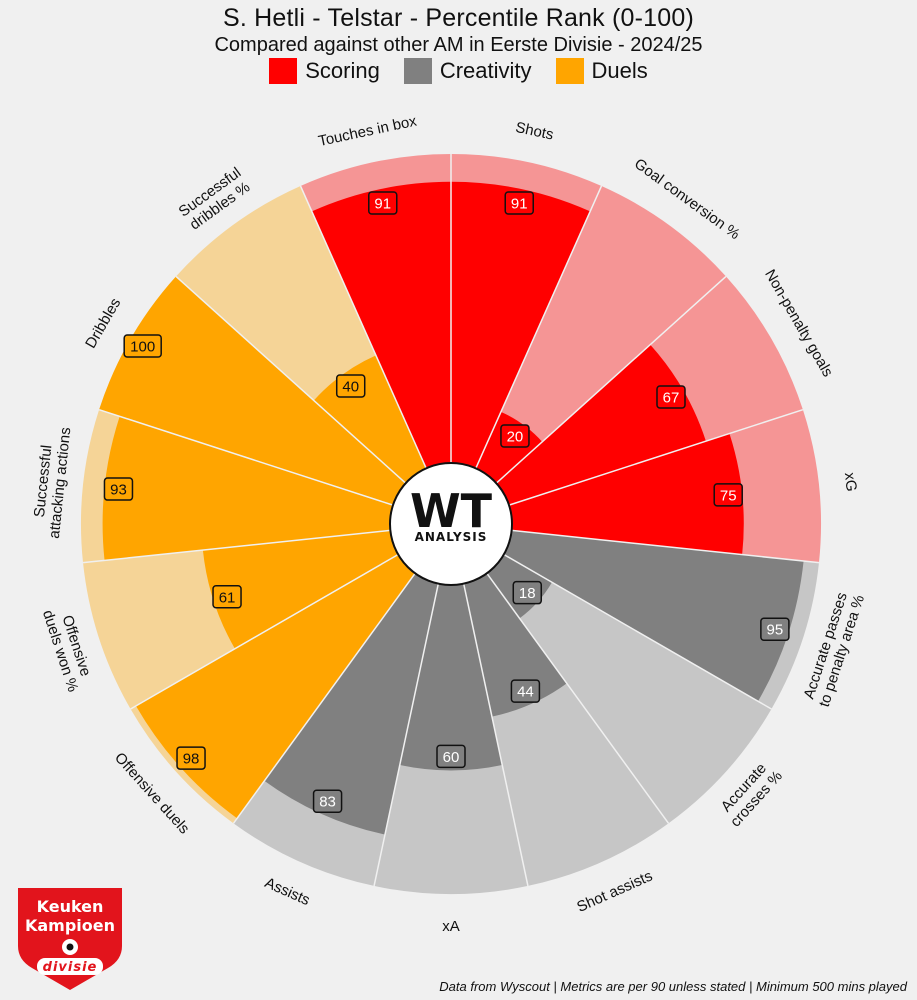 Image resolution: width=917 pixels, height=1000 pixels. I want to click on bar-successful-attacking-actions, so click(247, 488).